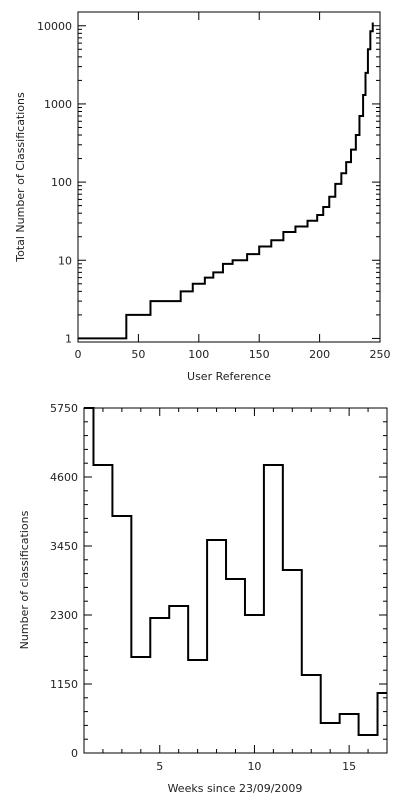  I want to click on top-y-tick-label: 10, so click(65, 260).